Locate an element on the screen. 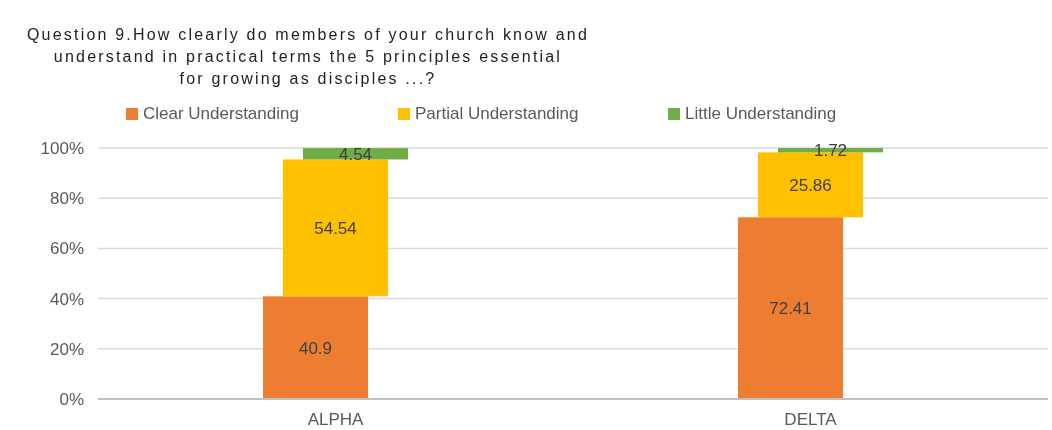 This screenshot has width=1052, height=430. chart-title: Question 9.How clearly do members of your church know and understand in practical terms the 5 principles essential for growing as disciples ...? is located at coordinates (308, 56).